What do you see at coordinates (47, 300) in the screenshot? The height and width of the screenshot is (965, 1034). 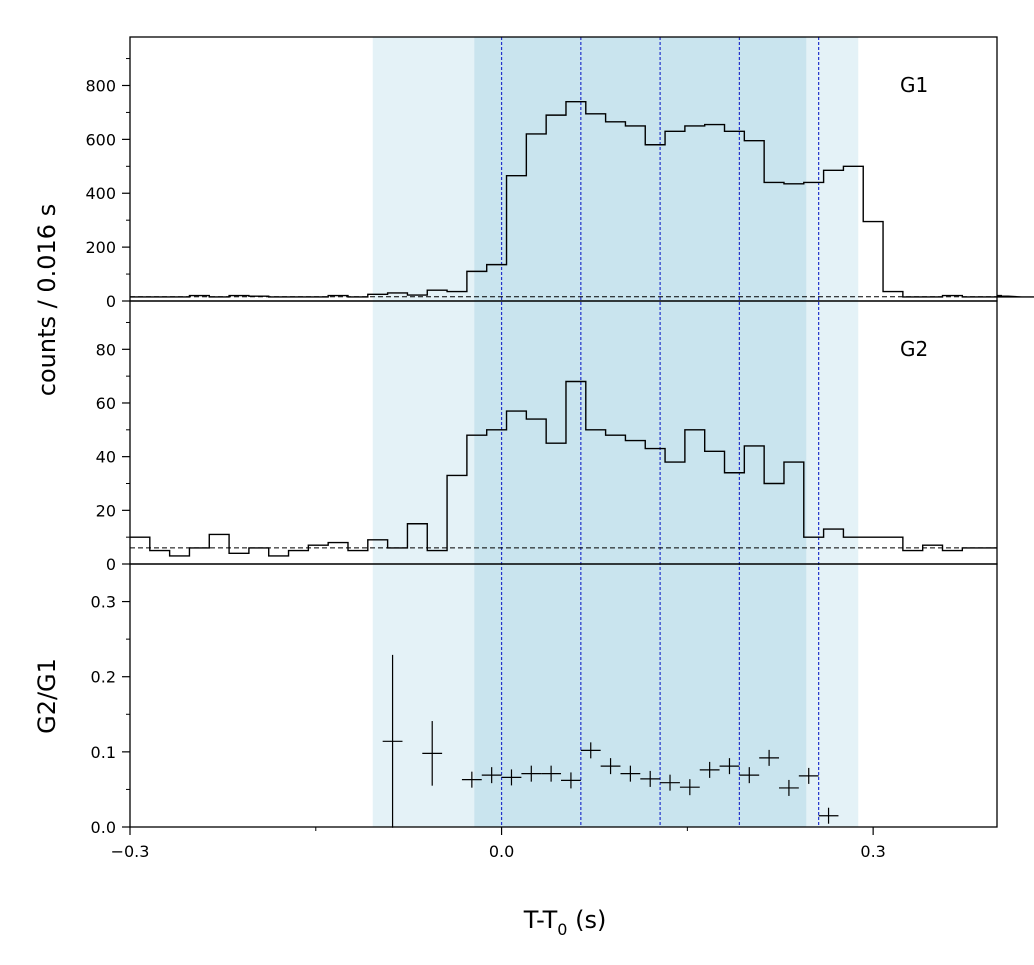 I see `y-axis-title-counts: counts / 0.016 s` at bounding box center [47, 300].